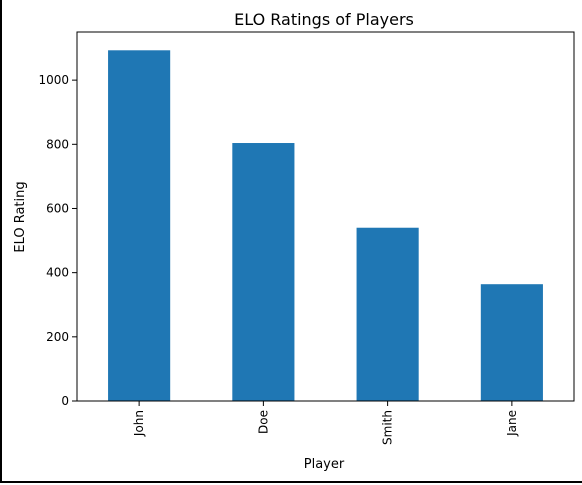 The height and width of the screenshot is (485, 582). What do you see at coordinates (263, 422) in the screenshot?
I see `x-tick-label-doe: Doe` at bounding box center [263, 422].